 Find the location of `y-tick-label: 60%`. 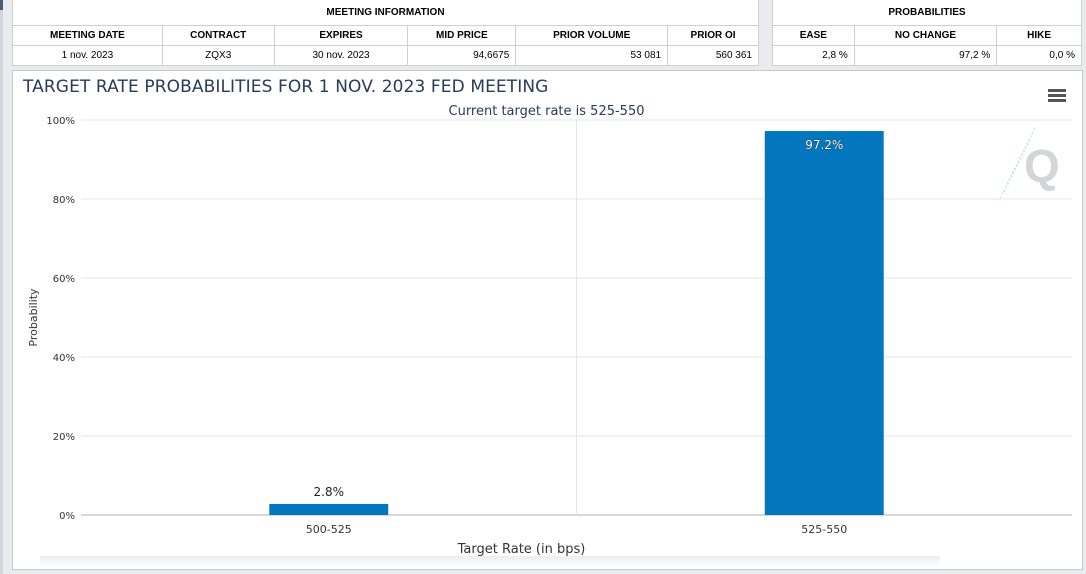

y-tick-label: 60% is located at coordinates (64, 279).